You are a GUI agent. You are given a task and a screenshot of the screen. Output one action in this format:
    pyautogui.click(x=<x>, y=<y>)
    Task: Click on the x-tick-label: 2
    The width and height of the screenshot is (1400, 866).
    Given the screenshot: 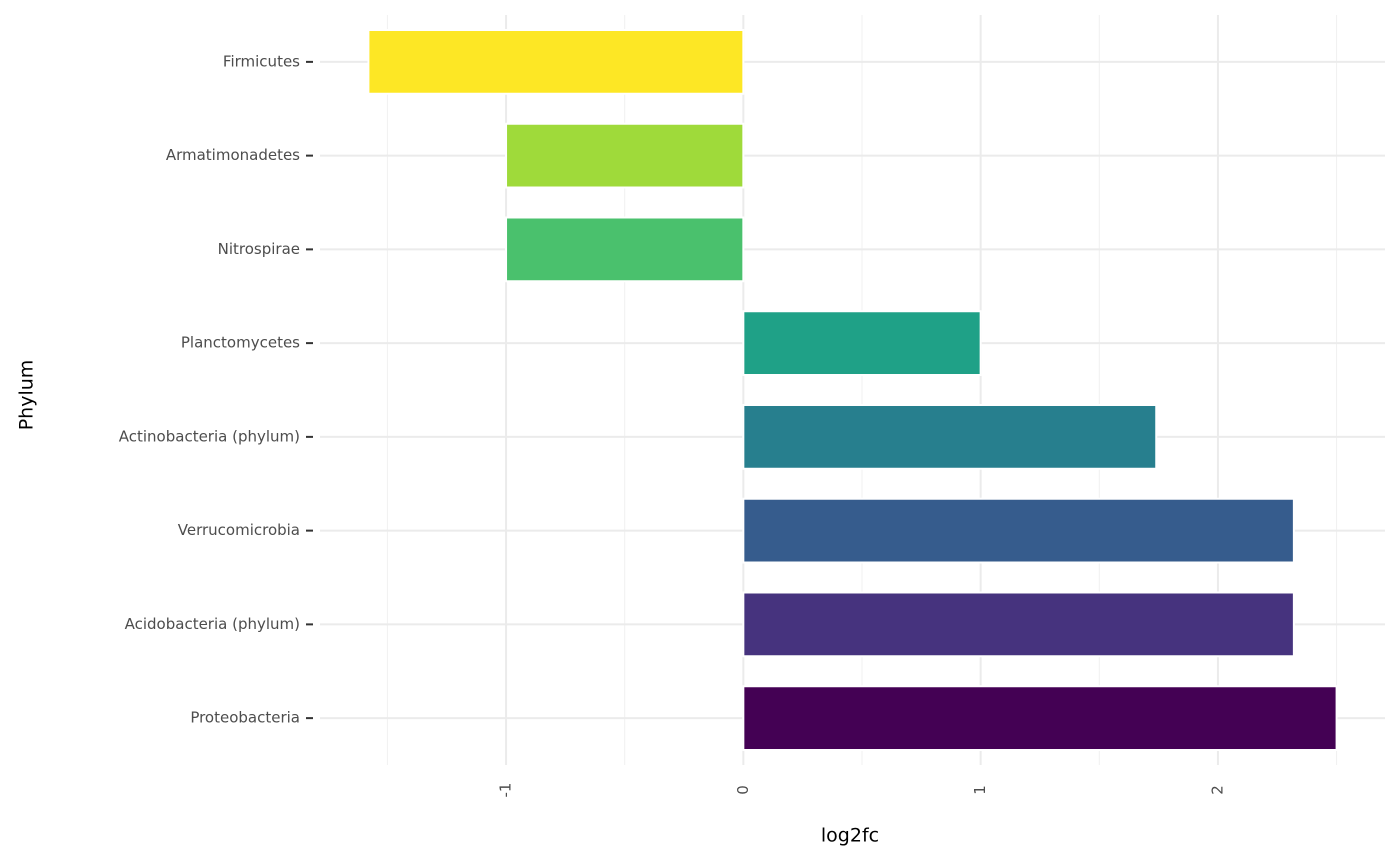 What is the action you would take?
    pyautogui.click(x=1217, y=790)
    